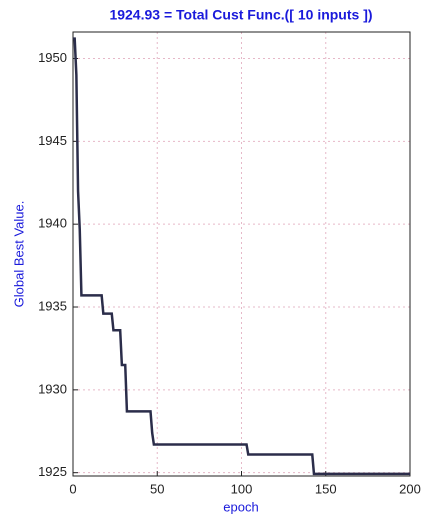 The image size is (424, 518). I want to click on y-tick-label: 1945, so click(52, 140).